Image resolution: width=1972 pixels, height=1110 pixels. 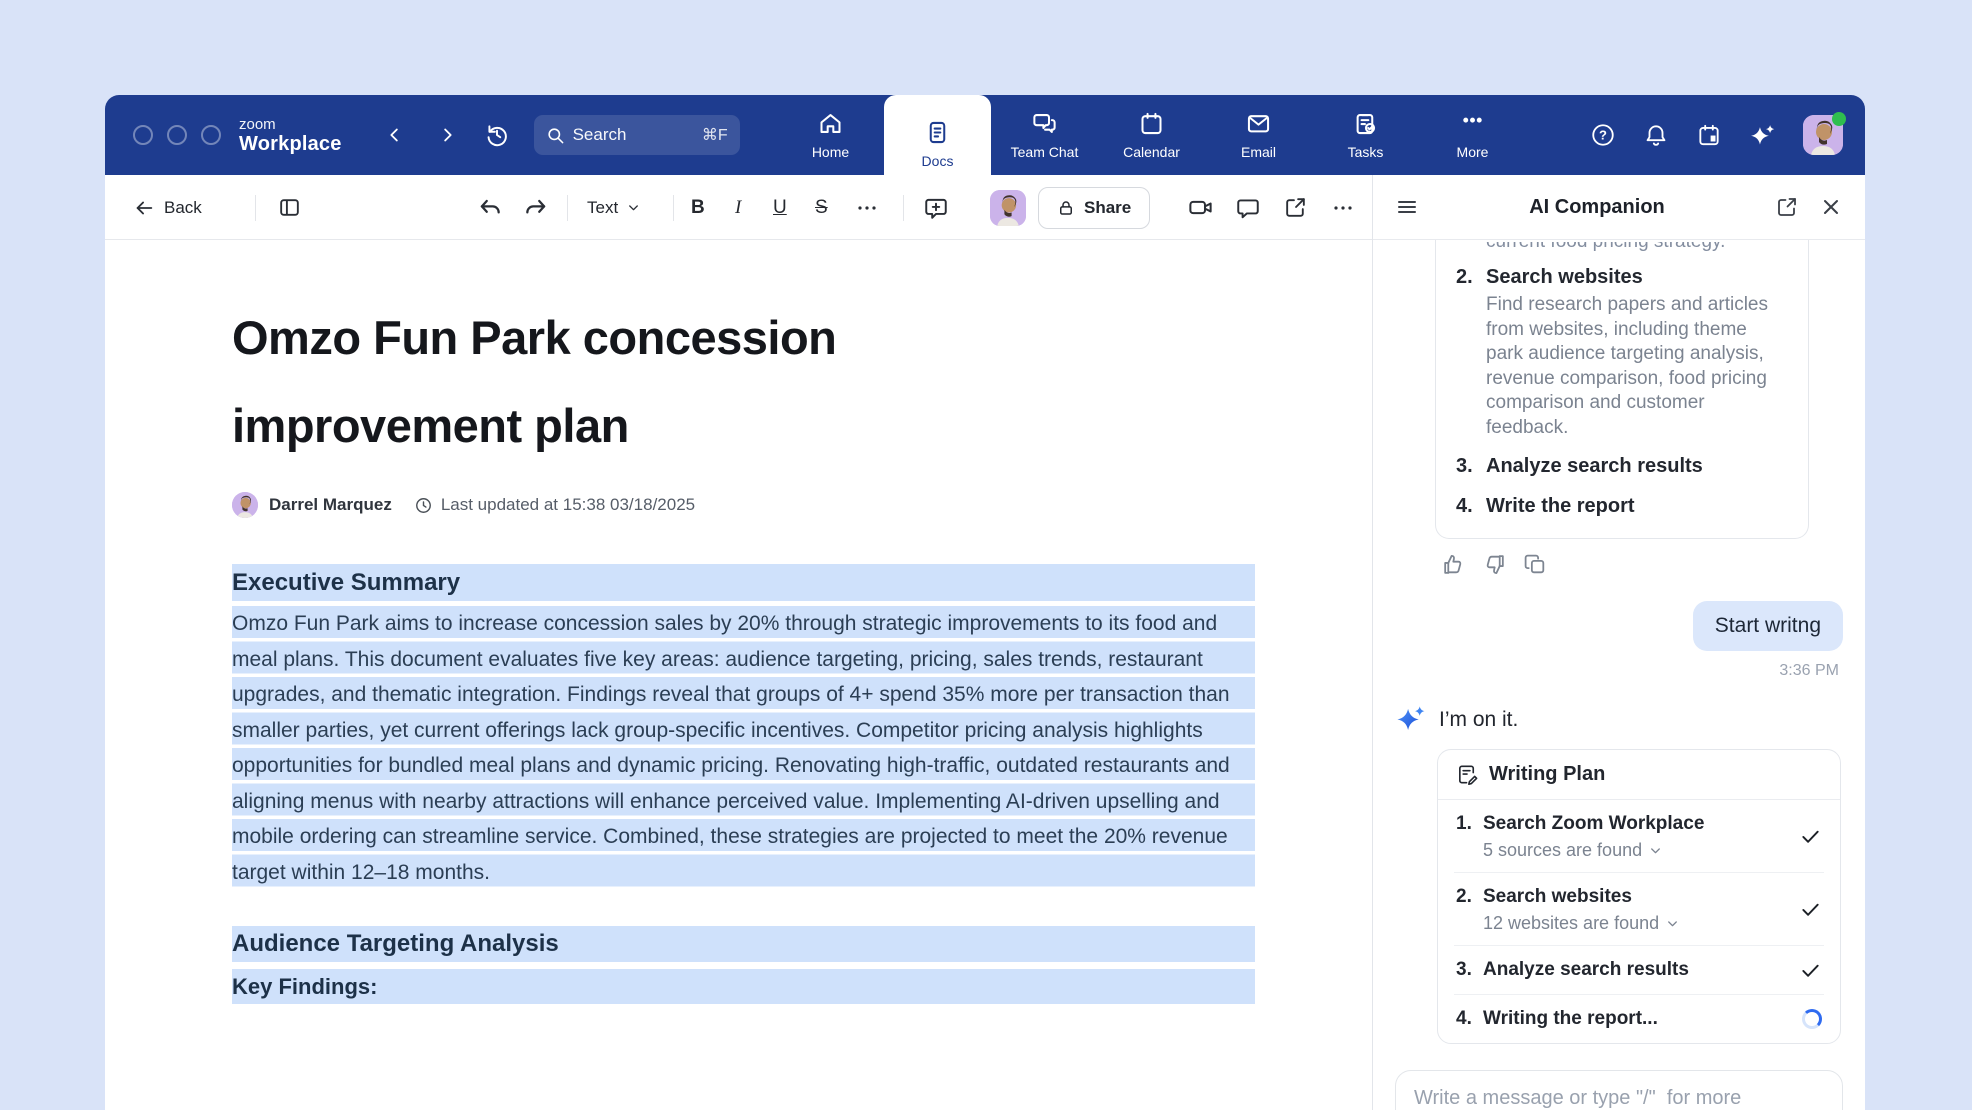 What do you see at coordinates (257, 124) in the screenshot?
I see `logo-zoom-text: zoom` at bounding box center [257, 124].